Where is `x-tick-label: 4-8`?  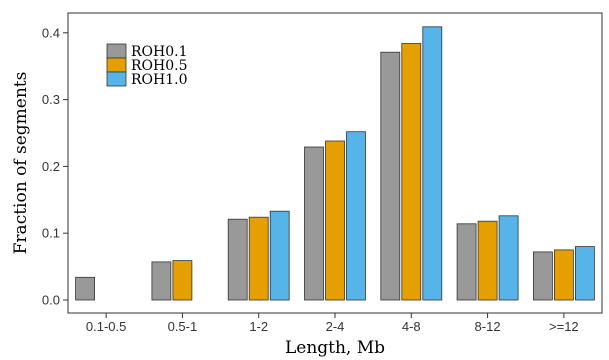 x-tick-label: 4-8 is located at coordinates (411, 326).